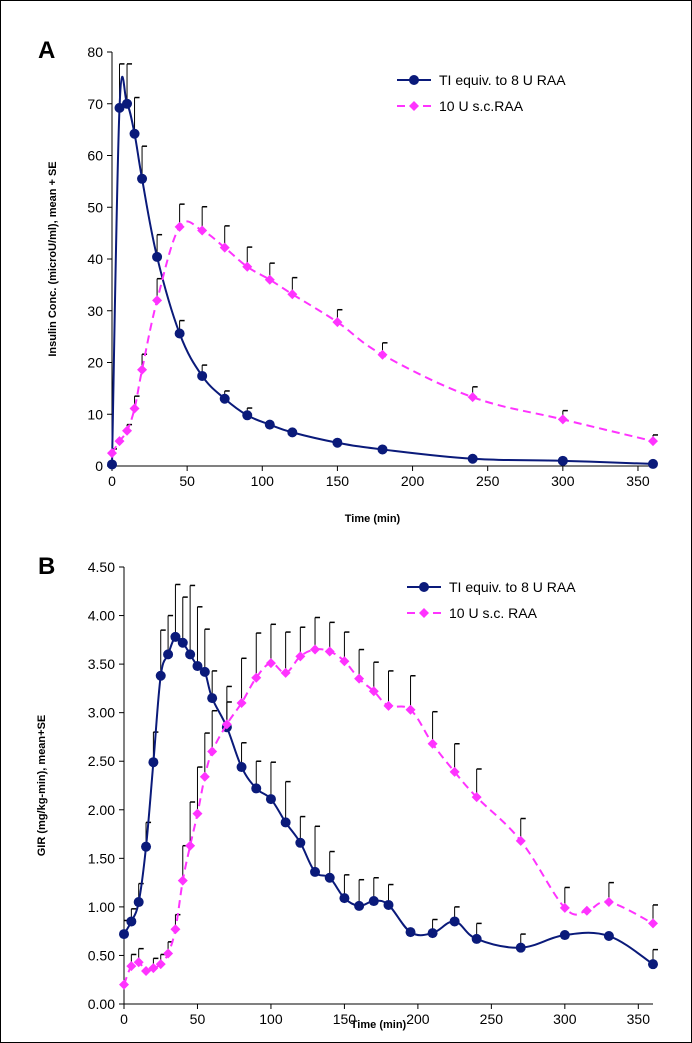  Describe the element at coordinates (95, 156) in the screenshot. I see `panel-a-y-tick-label: 60` at that location.